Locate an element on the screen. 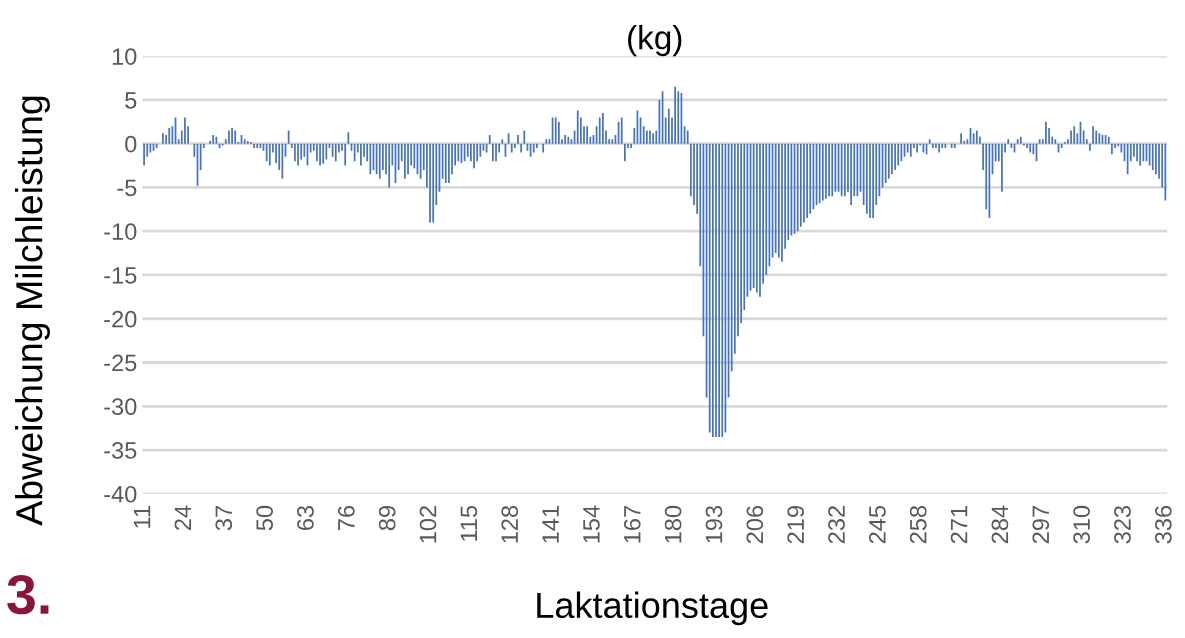 Image resolution: width=1185 pixels, height=638 pixels. y-tick-label: 10 is located at coordinates (124, 56).